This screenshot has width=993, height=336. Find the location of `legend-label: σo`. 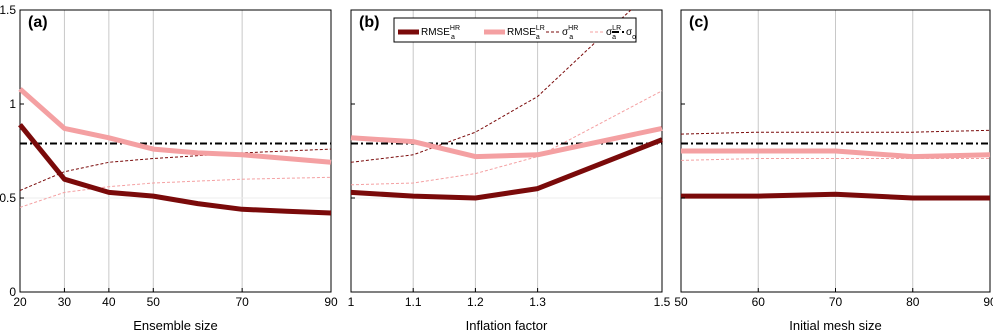

legend-label: σo is located at coordinates (631, 34).